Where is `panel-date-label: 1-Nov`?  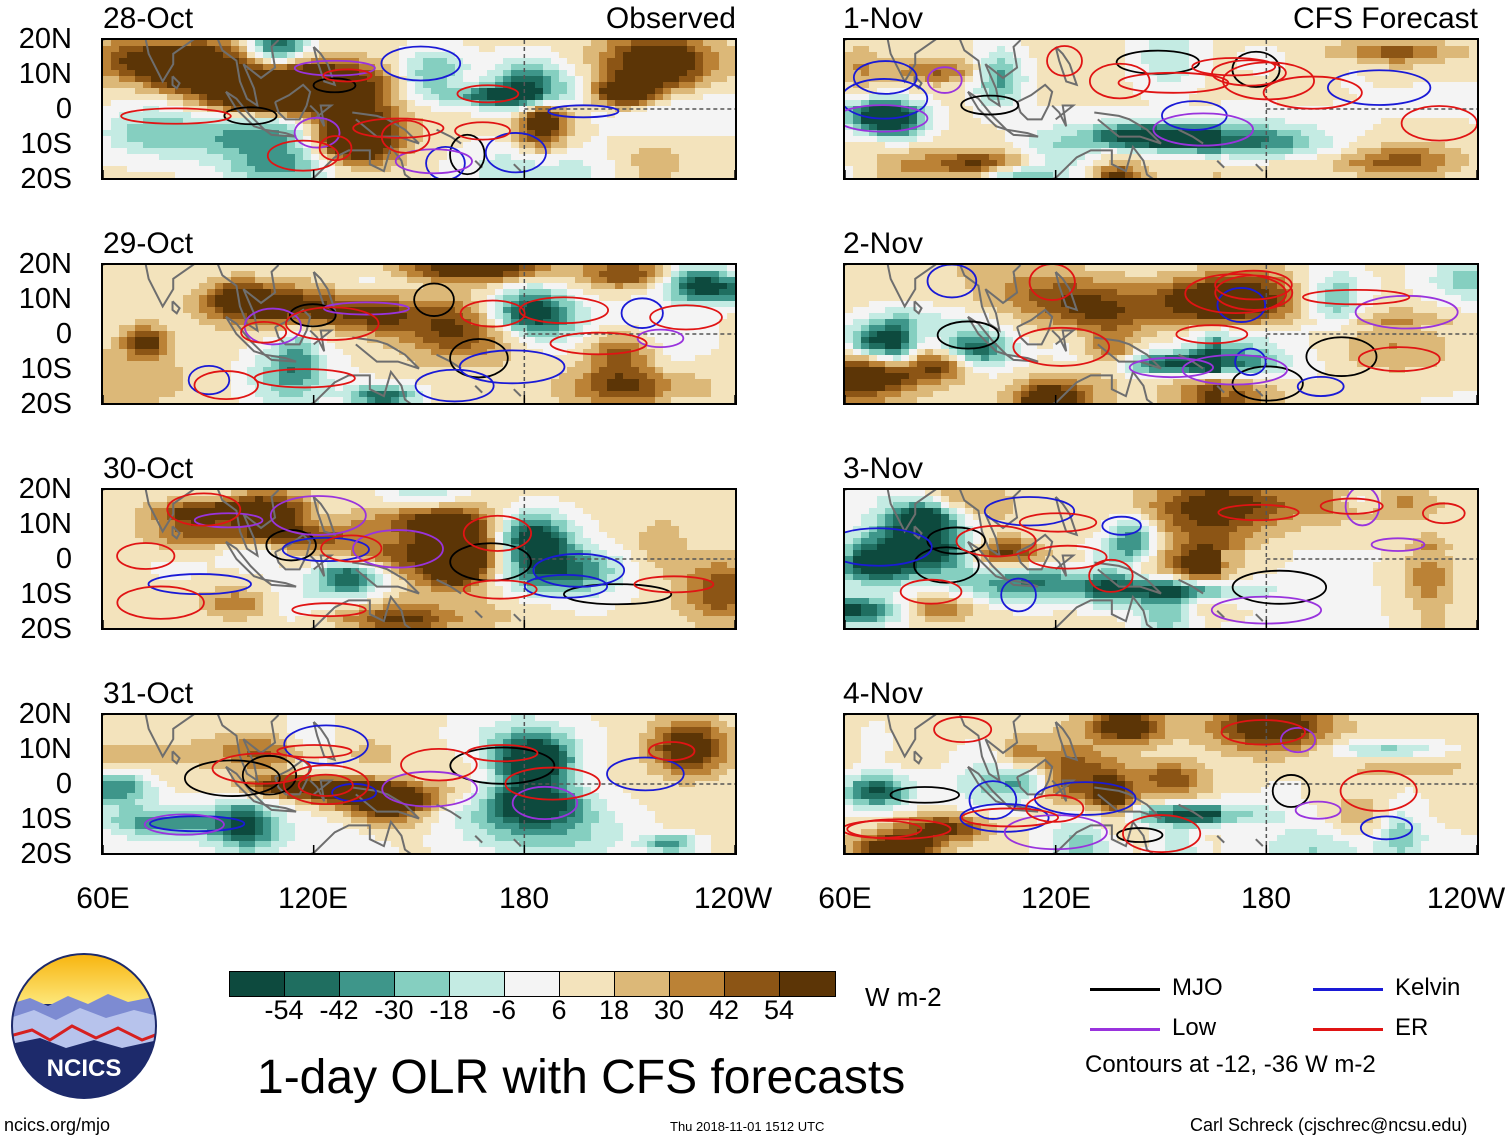
panel-date-label: 1-Nov is located at coordinates (883, 18).